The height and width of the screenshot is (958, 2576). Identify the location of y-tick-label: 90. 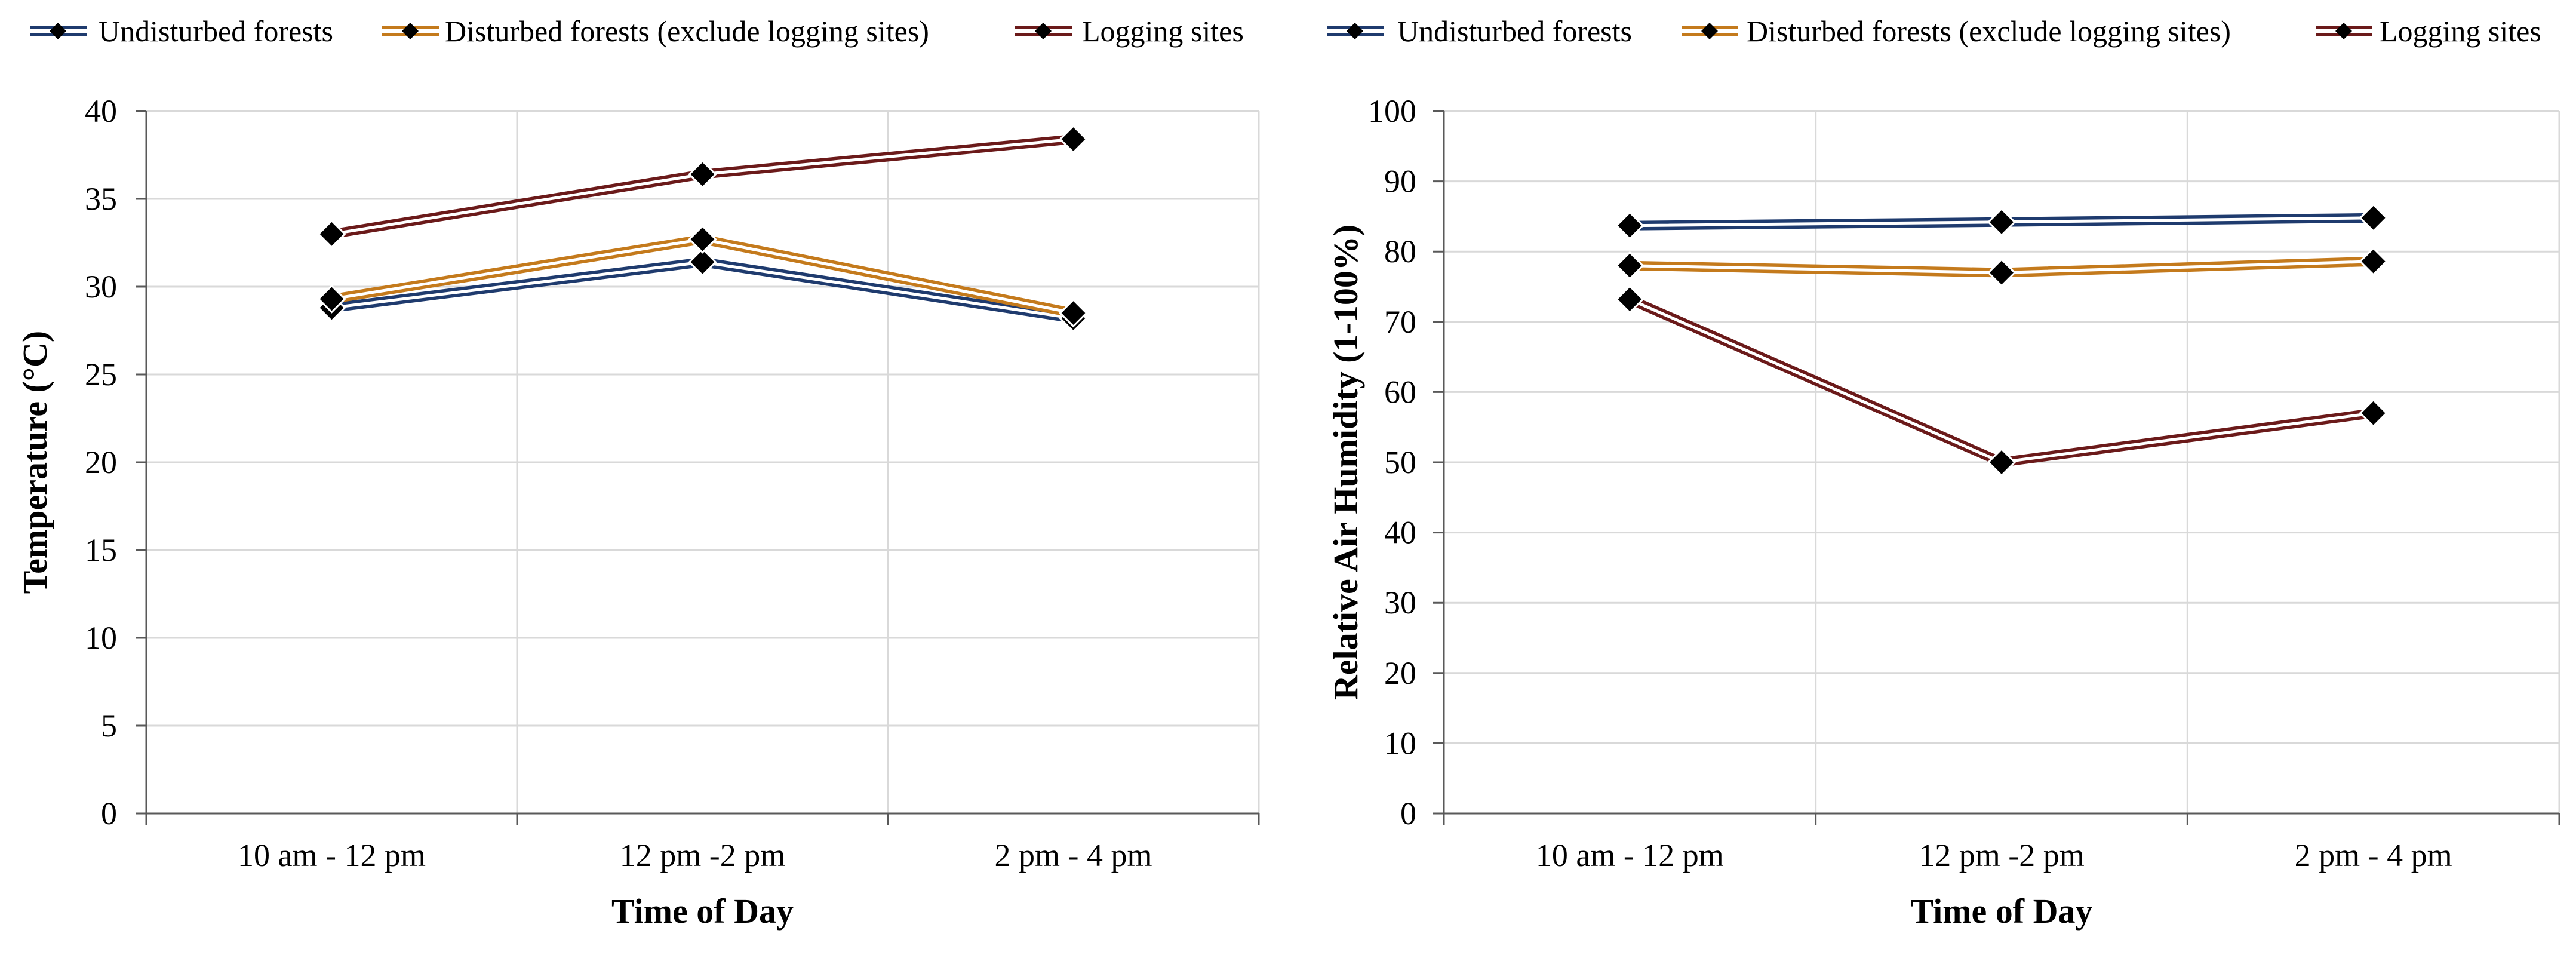
(1400, 181).